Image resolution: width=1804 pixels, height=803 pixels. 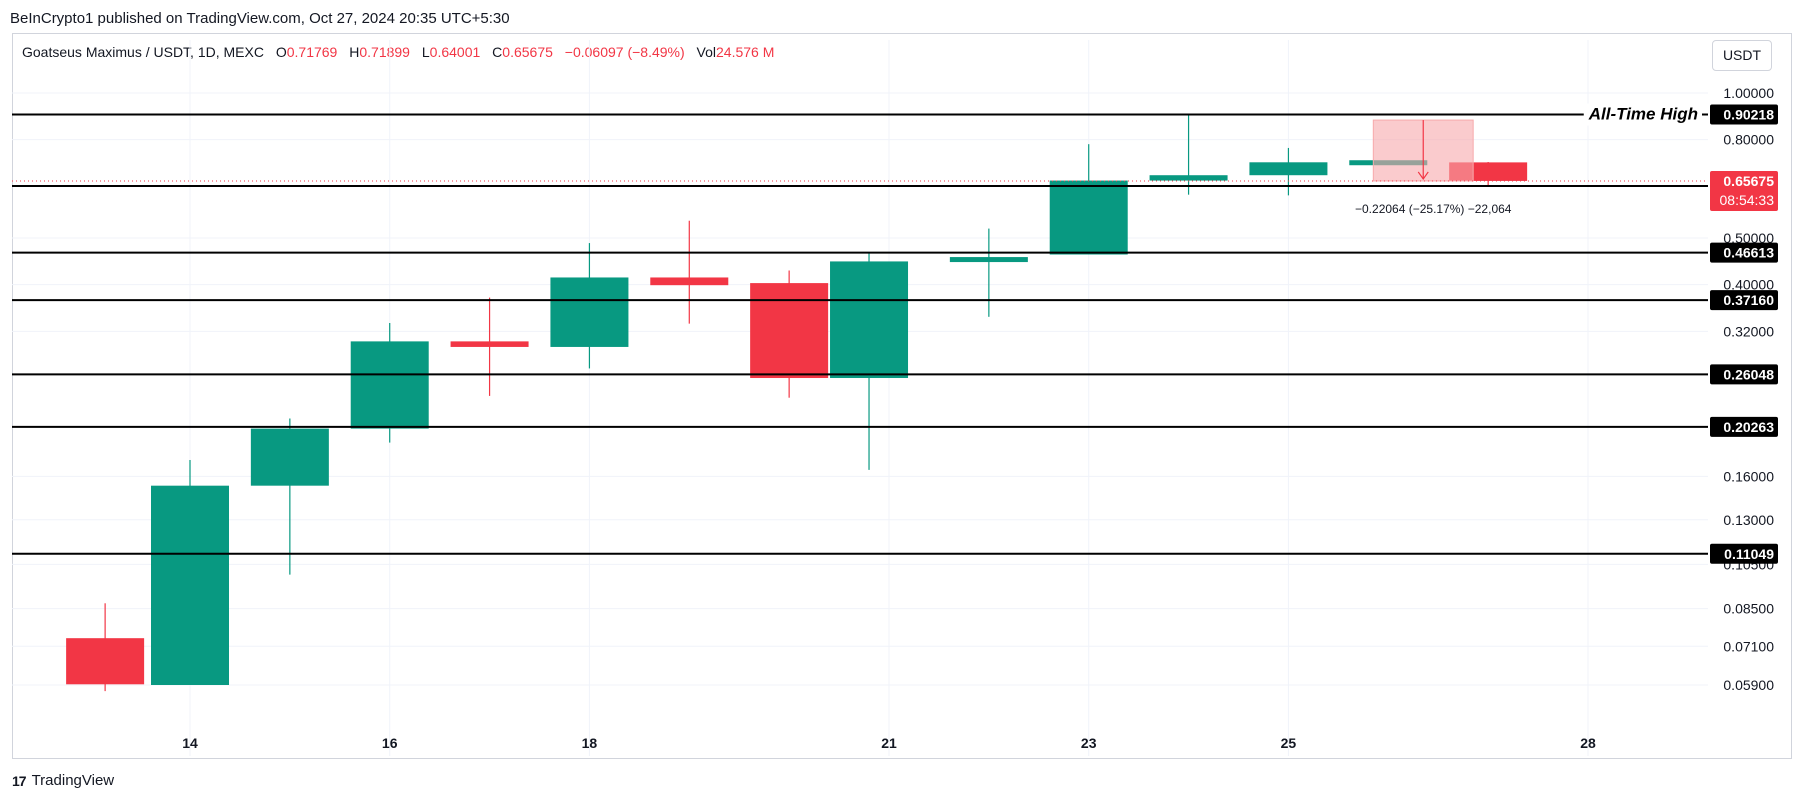 What do you see at coordinates (73, 780) in the screenshot?
I see `tradingview-brand: TradingView` at bounding box center [73, 780].